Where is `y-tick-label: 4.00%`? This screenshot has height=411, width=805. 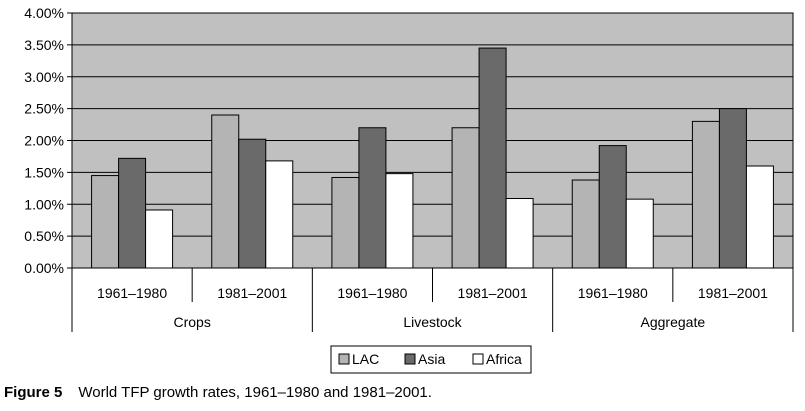 y-tick-label: 4.00% is located at coordinates (44, 13).